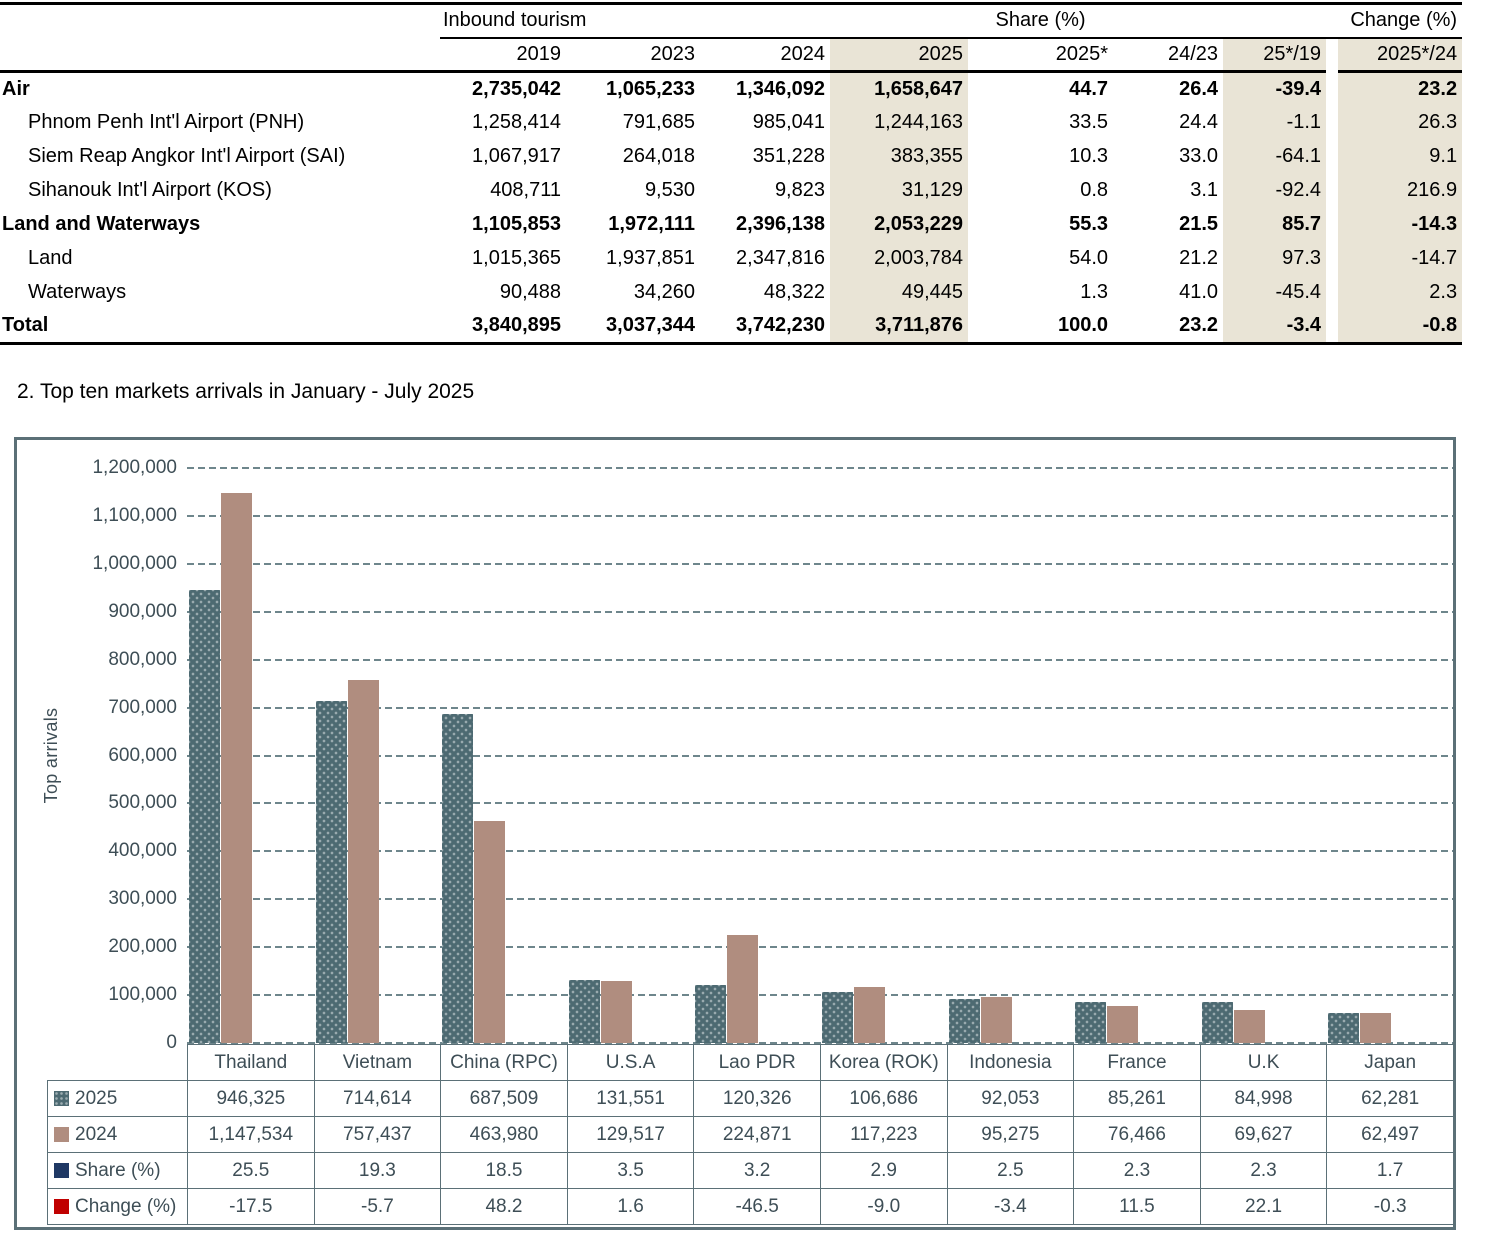  What do you see at coordinates (630, 1134) in the screenshot?
I see `series-value: 129,517` at bounding box center [630, 1134].